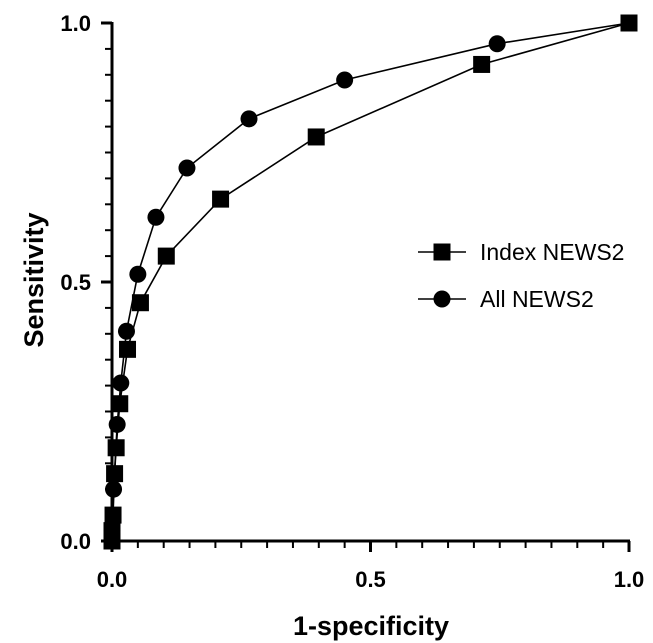  I want to click on x-tick-label: 1.0, so click(629, 579).